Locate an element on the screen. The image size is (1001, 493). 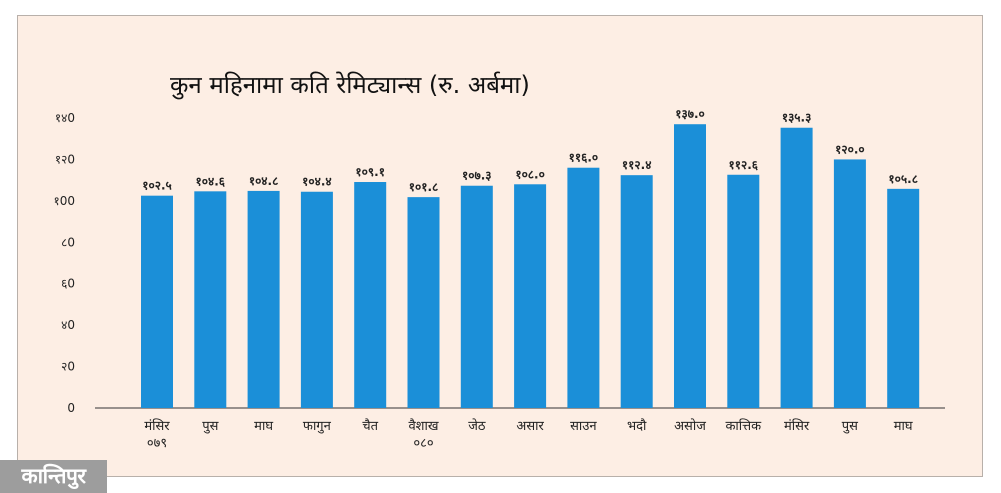
x-tick-label: ०७९ is located at coordinates (157, 443).